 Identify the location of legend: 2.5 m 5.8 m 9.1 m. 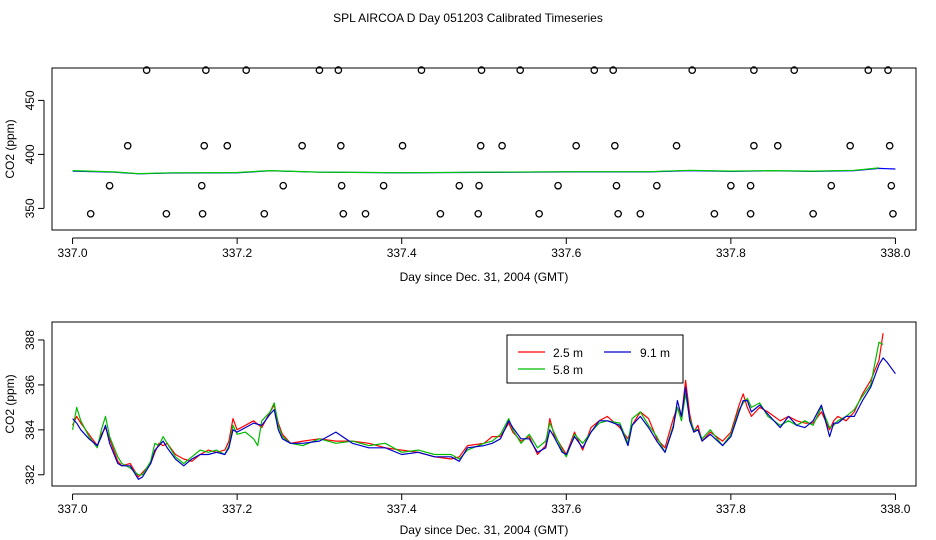
(595, 359).